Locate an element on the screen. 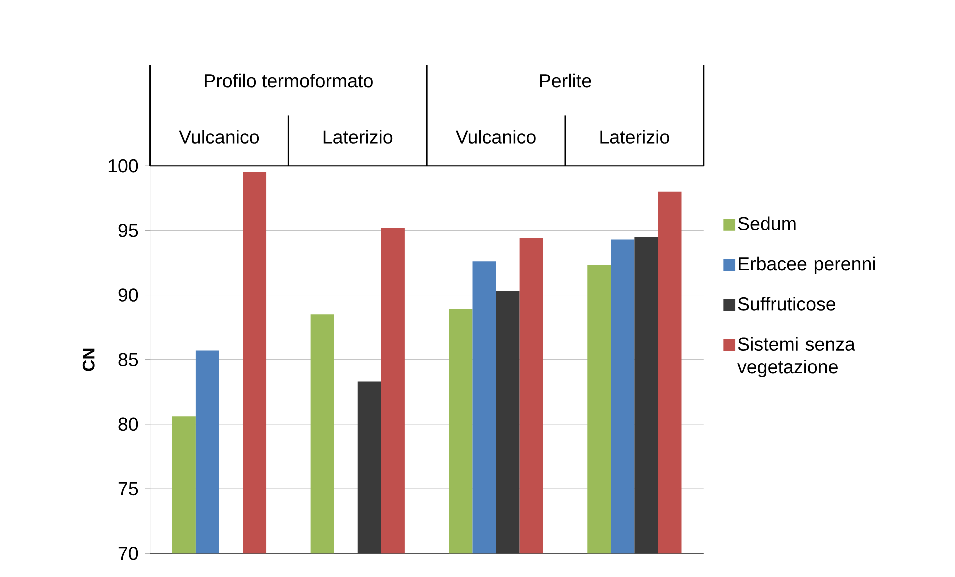  y-tick-label: 85 is located at coordinates (128, 359).